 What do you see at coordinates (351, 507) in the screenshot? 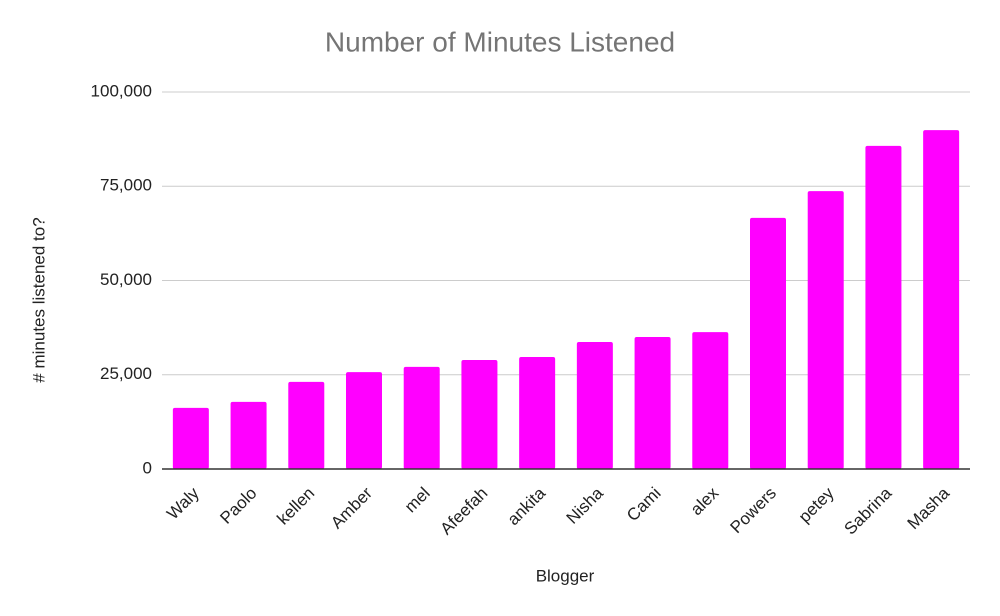
I see `x-tick-label: Amber` at bounding box center [351, 507].